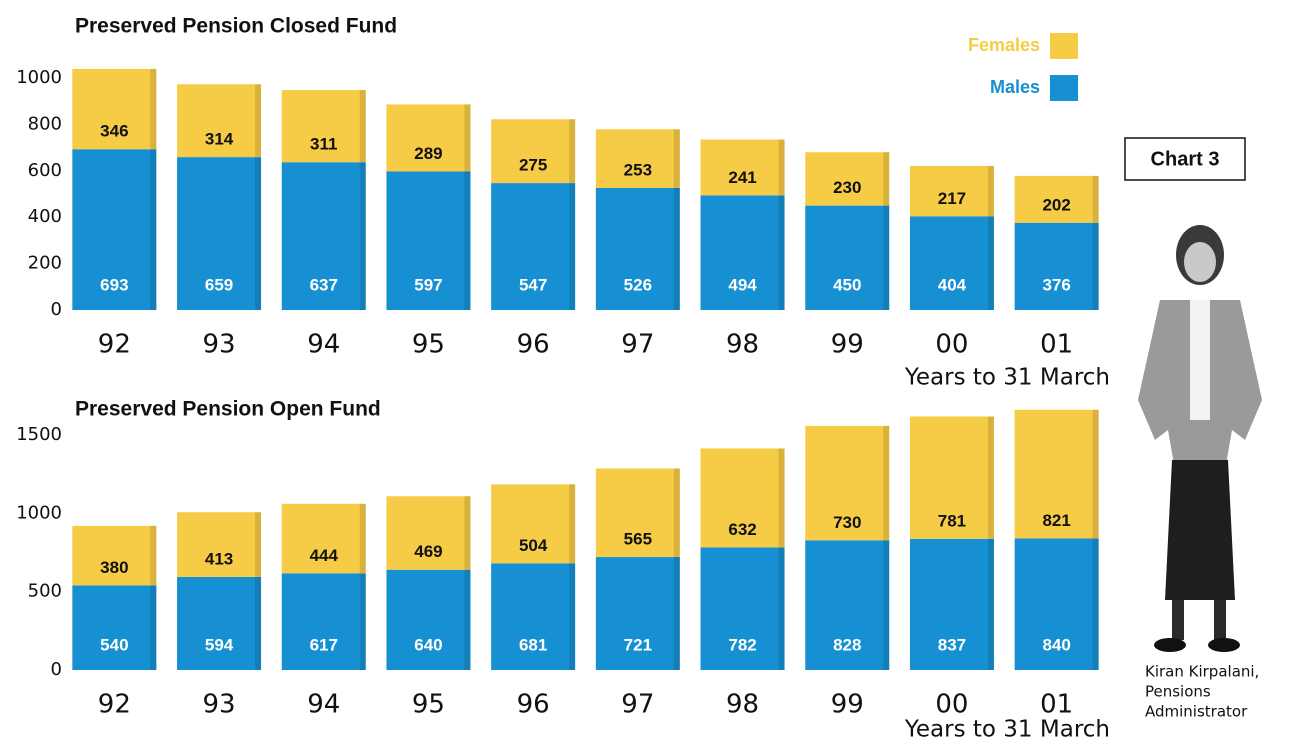 Image resolution: width=1294 pixels, height=754 pixels. What do you see at coordinates (323, 144) in the screenshot?
I see `value-label: 311` at bounding box center [323, 144].